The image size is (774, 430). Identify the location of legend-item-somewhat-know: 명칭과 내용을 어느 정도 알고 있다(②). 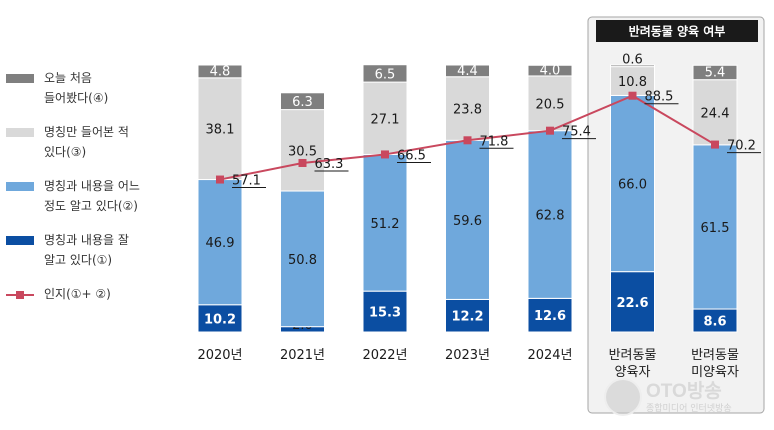
(91, 196).